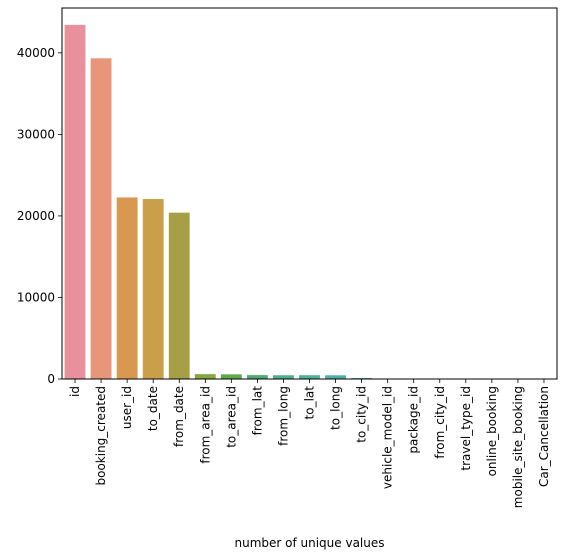  Describe the element at coordinates (336, 408) in the screenshot. I see `x-tick-label: to_long` at that location.